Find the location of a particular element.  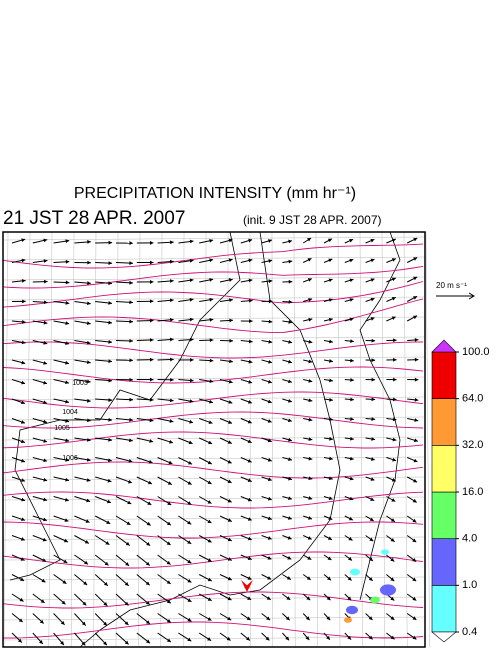

colorbar-under is located at coordinates (444, 637).